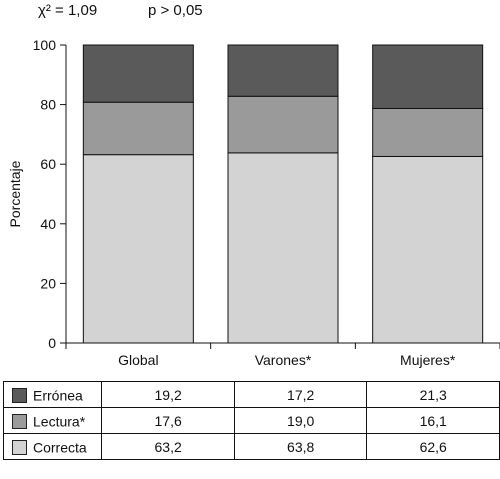  What do you see at coordinates (433, 394) in the screenshot?
I see `table-cell-value: 21,3` at bounding box center [433, 394].